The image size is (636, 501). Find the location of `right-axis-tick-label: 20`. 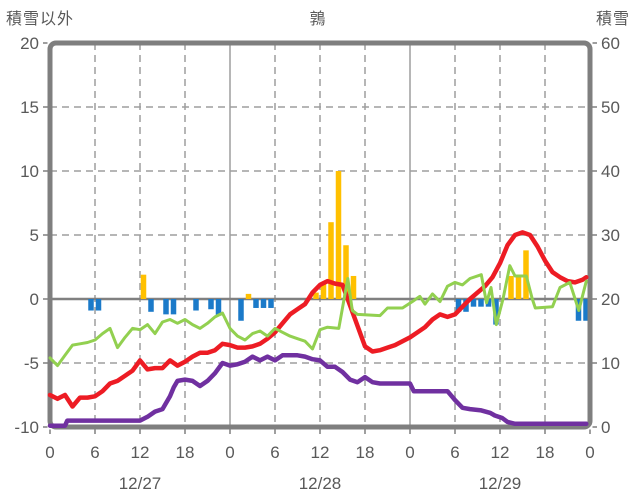

right-axis-tick-label: 20 is located at coordinates (610, 299).